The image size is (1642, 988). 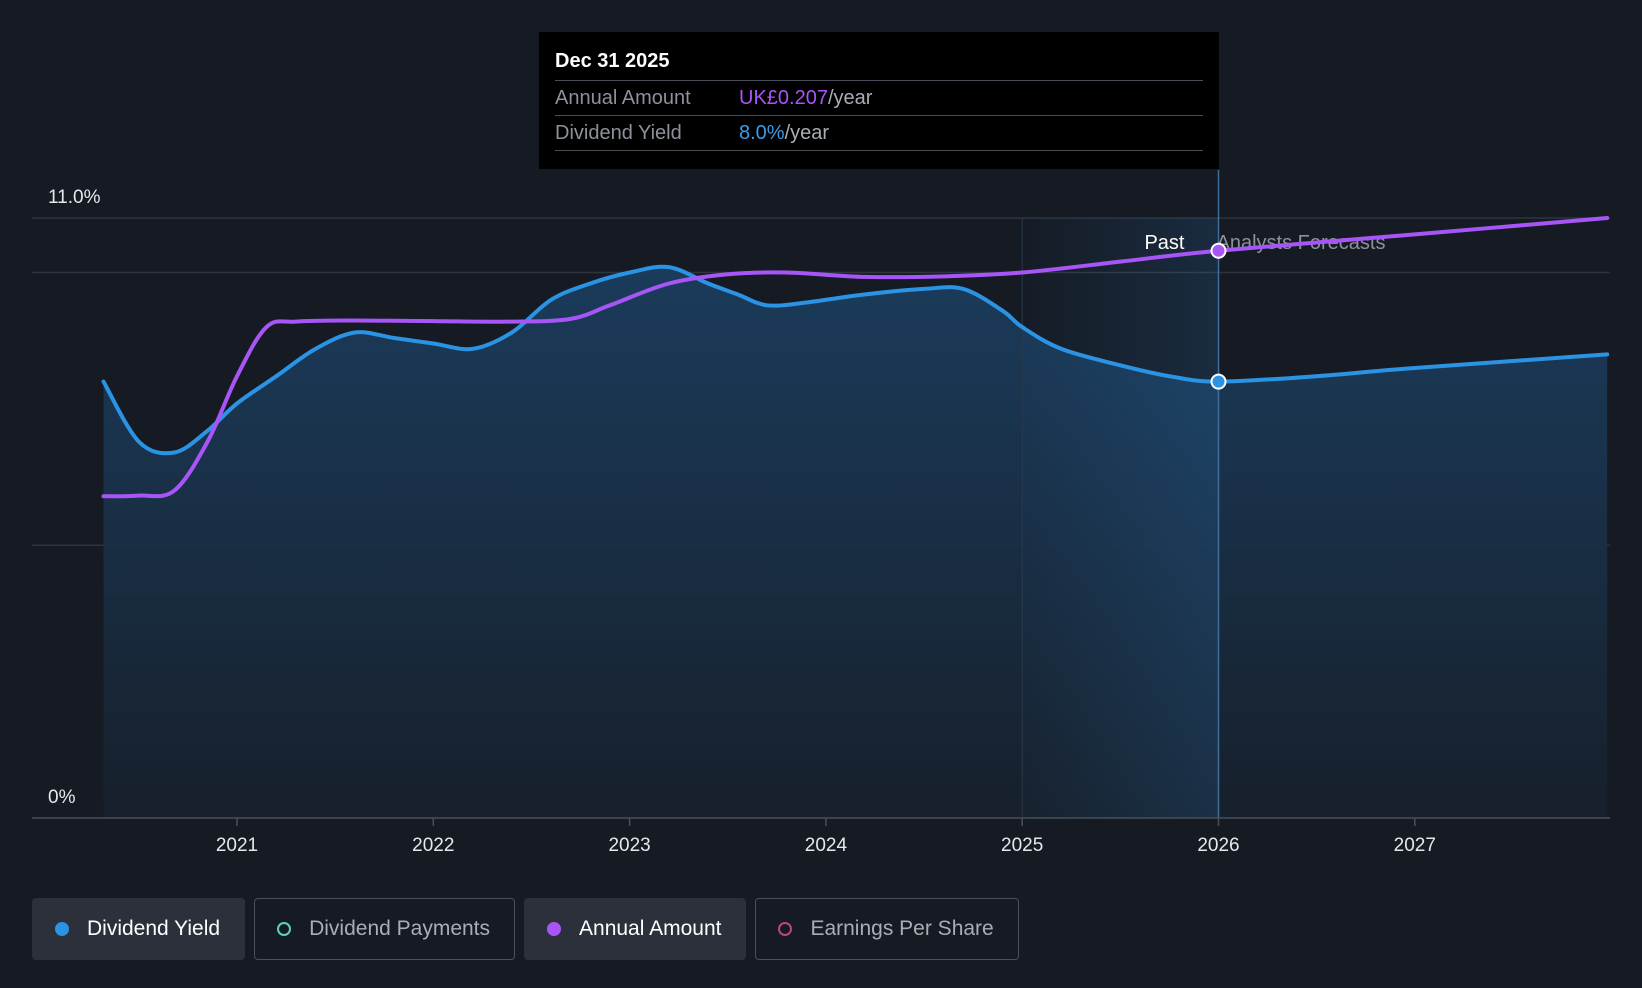 What do you see at coordinates (1120, 518) in the screenshot?
I see `past-region` at bounding box center [1120, 518].